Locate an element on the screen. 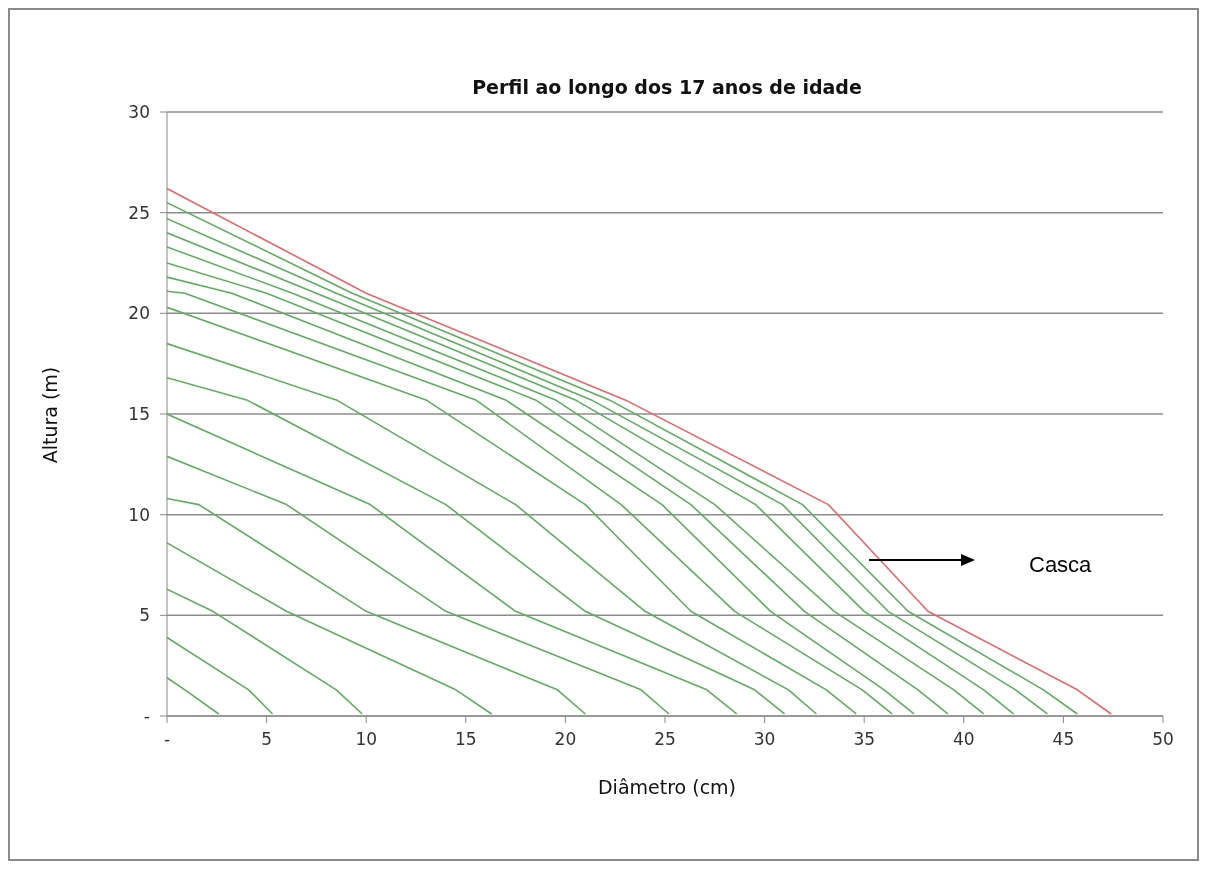 The width and height of the screenshot is (1207, 869). x-tick-label: 25 is located at coordinates (665, 739).